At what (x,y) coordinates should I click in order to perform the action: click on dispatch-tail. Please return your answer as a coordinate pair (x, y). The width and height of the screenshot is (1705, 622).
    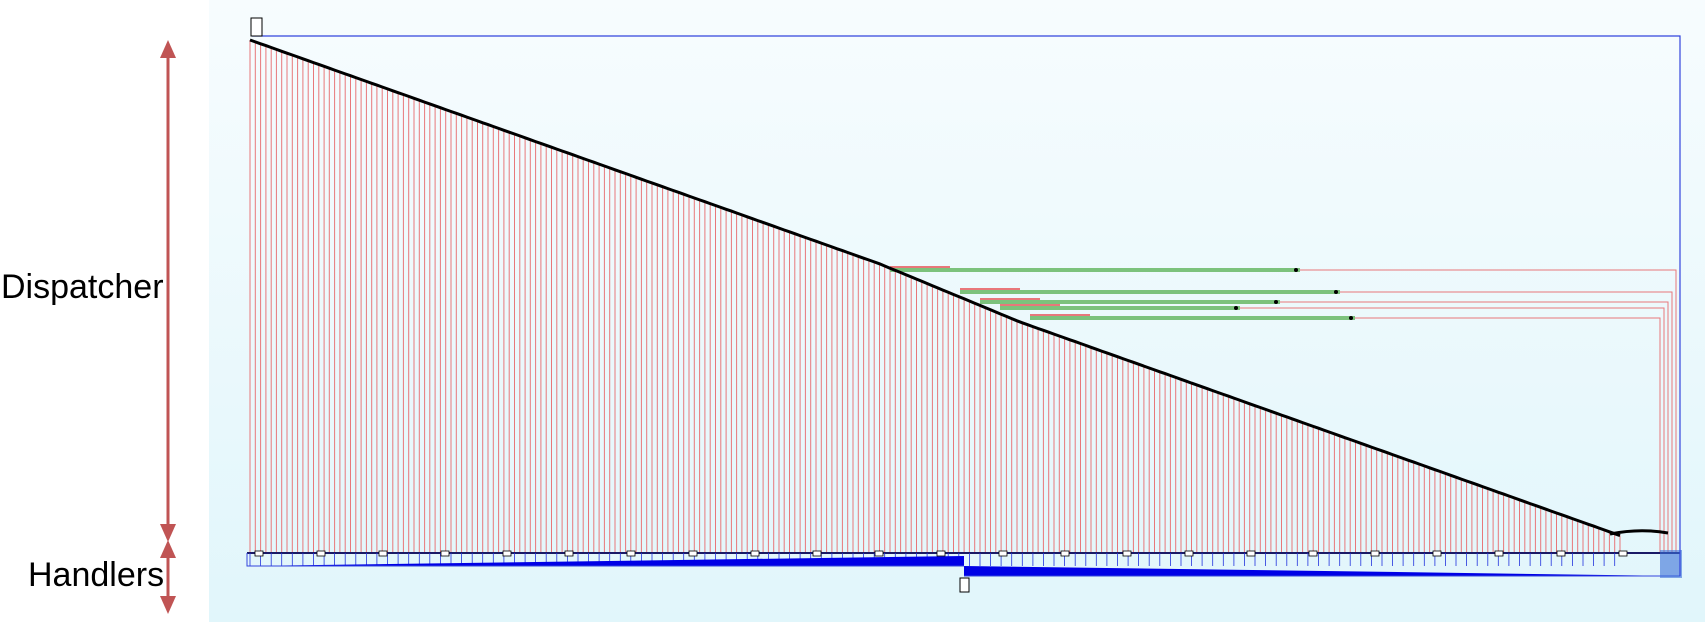
    Looking at the image, I should click on (1639, 532).